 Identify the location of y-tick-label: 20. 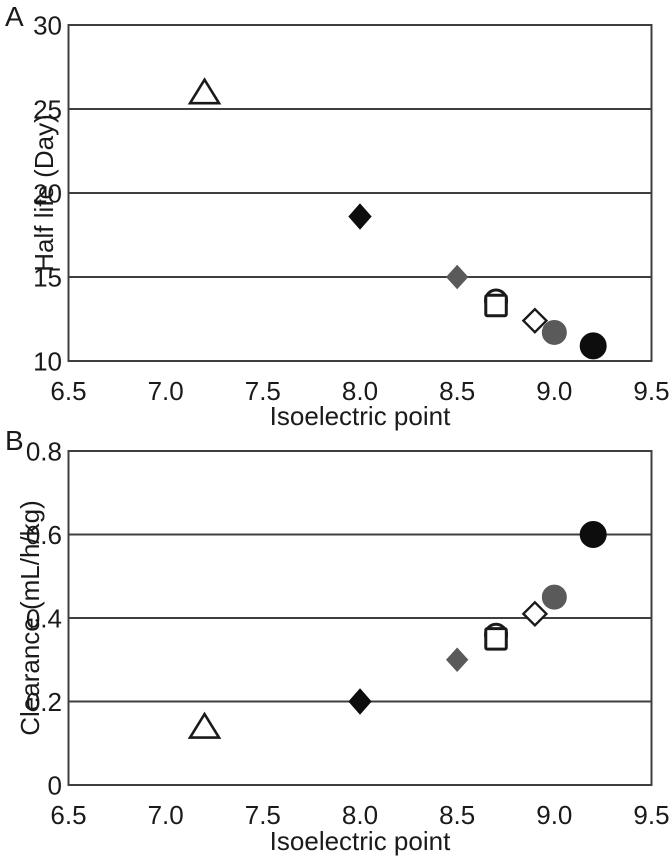
(47, 194).